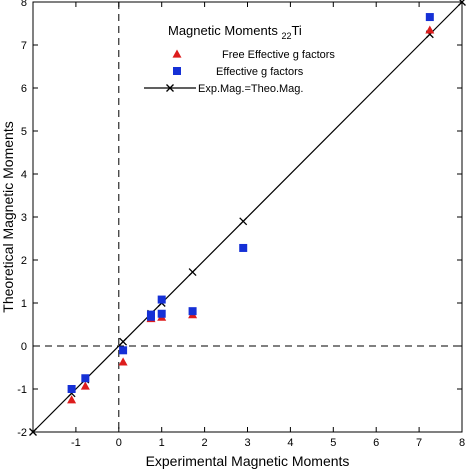 The width and height of the screenshot is (474, 472). What do you see at coordinates (8, 216) in the screenshot?
I see `y-axis-title: Theoretical Magnetic Moments` at bounding box center [8, 216].